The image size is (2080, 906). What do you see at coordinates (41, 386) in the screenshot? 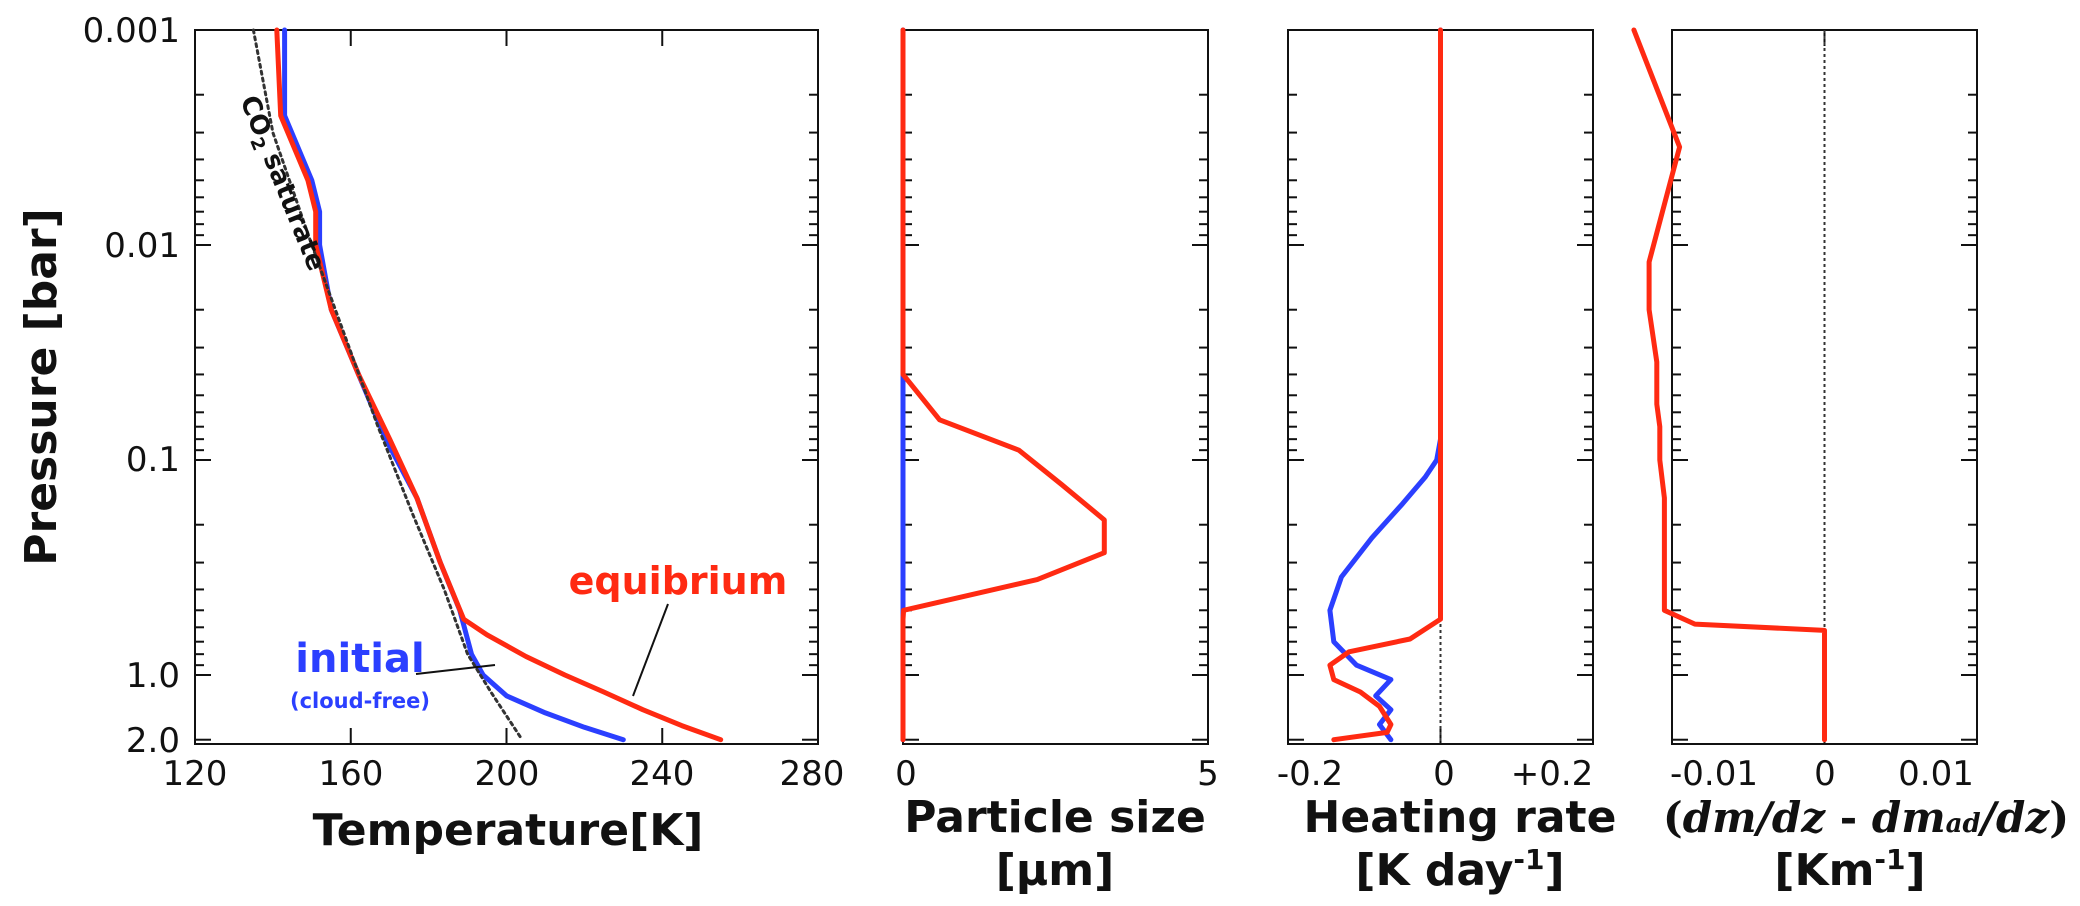
I see `y-axis-title: Pressure [bar]` at bounding box center [41, 386].